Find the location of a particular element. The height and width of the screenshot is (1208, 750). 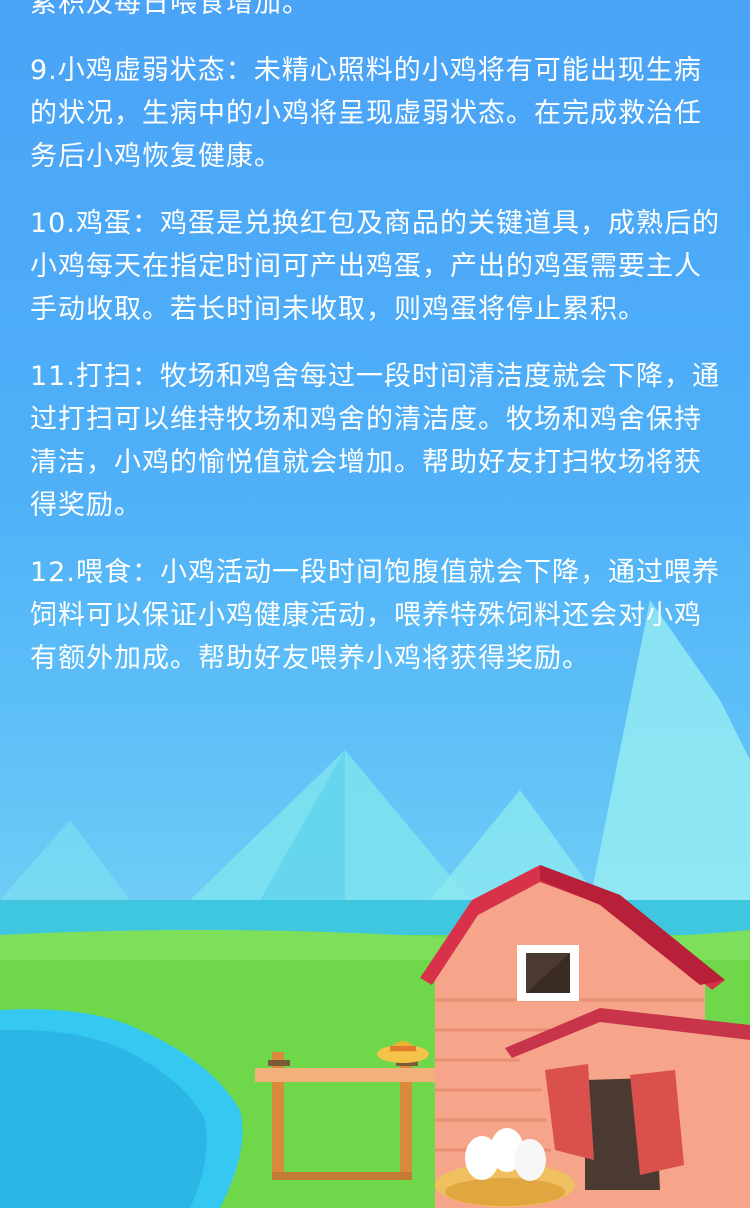

straw-hat-icon is located at coordinates (403, 1052).